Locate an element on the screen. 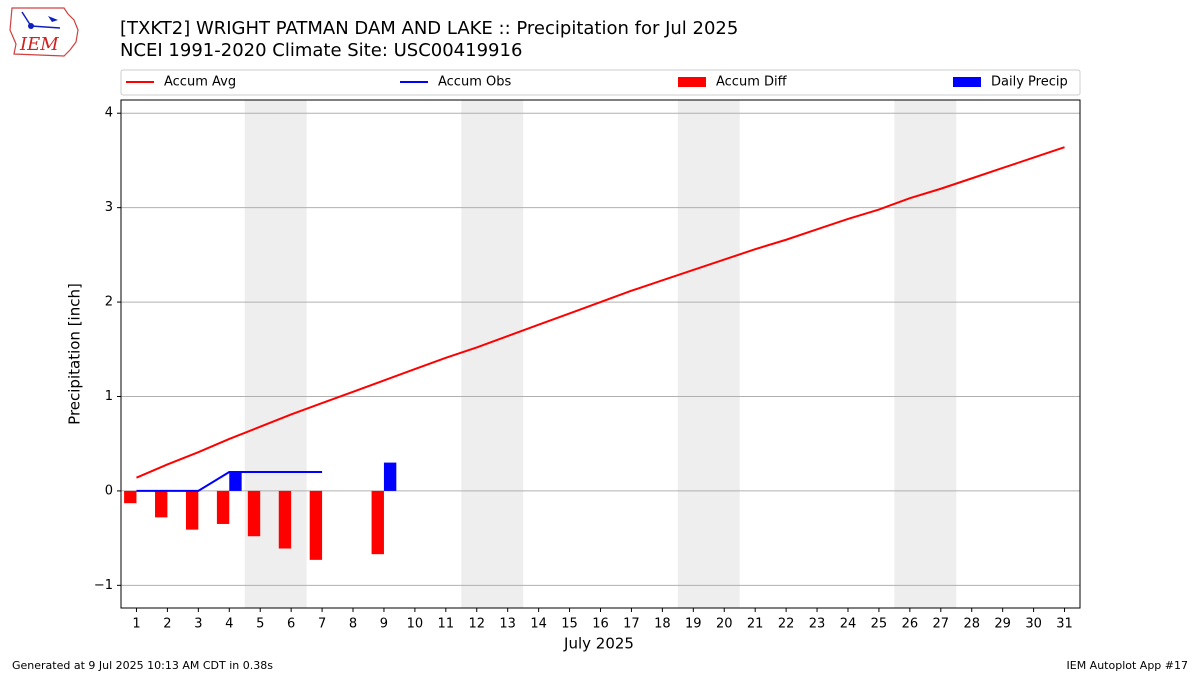  line is located at coordinates (229, 481).